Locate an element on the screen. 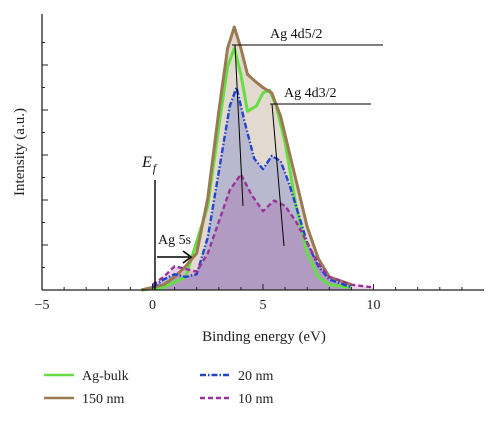 The image size is (500, 427). fermi-level-label: Ef is located at coordinates (149, 164).